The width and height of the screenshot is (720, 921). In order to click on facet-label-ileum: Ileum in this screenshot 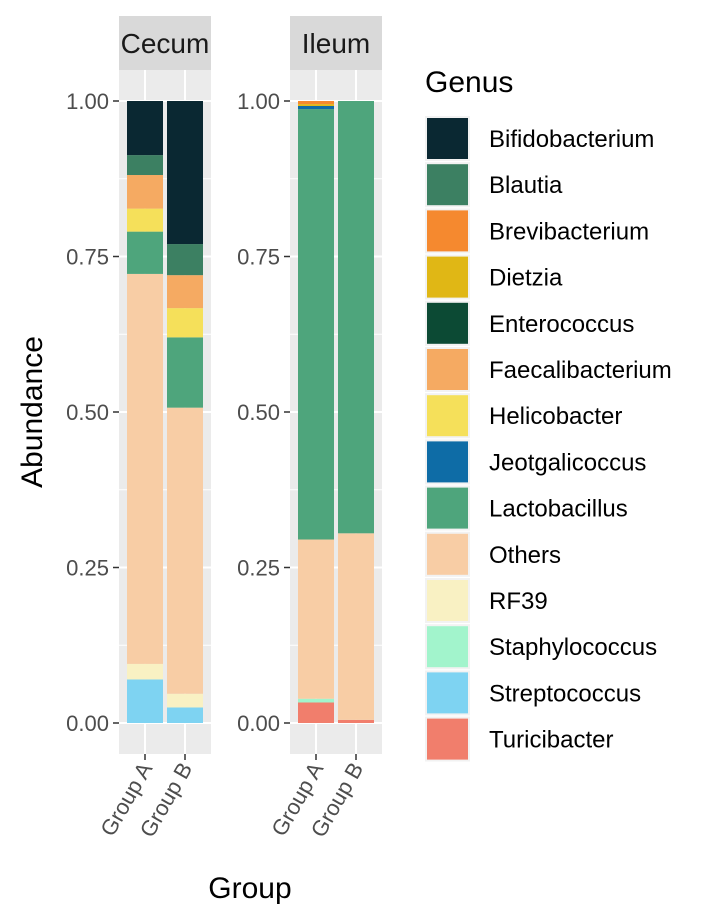, I will do `click(336, 43)`.